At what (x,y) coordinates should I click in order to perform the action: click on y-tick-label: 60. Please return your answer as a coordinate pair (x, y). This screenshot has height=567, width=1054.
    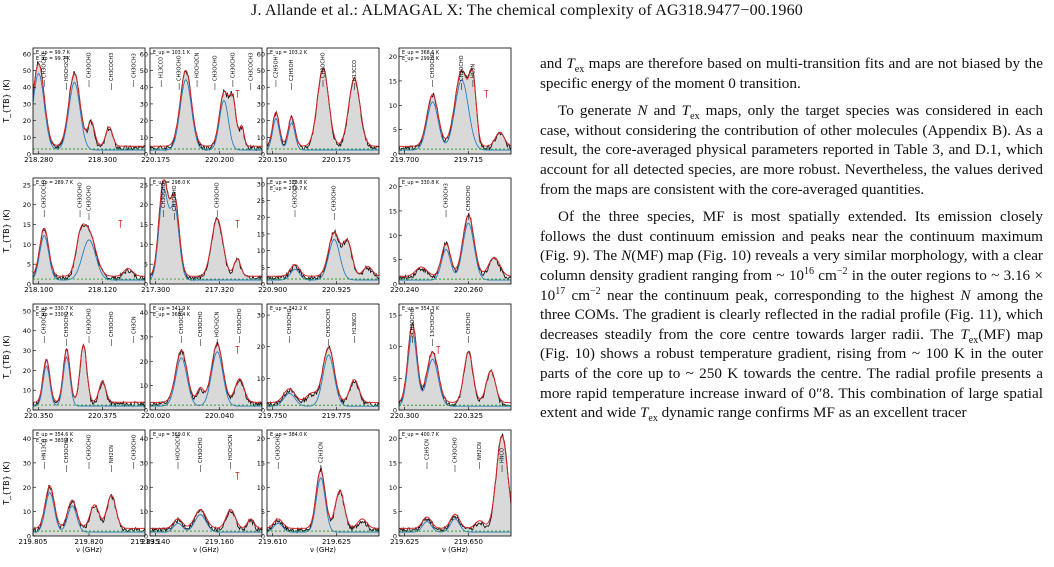
    Looking at the image, I should click on (261, 54).